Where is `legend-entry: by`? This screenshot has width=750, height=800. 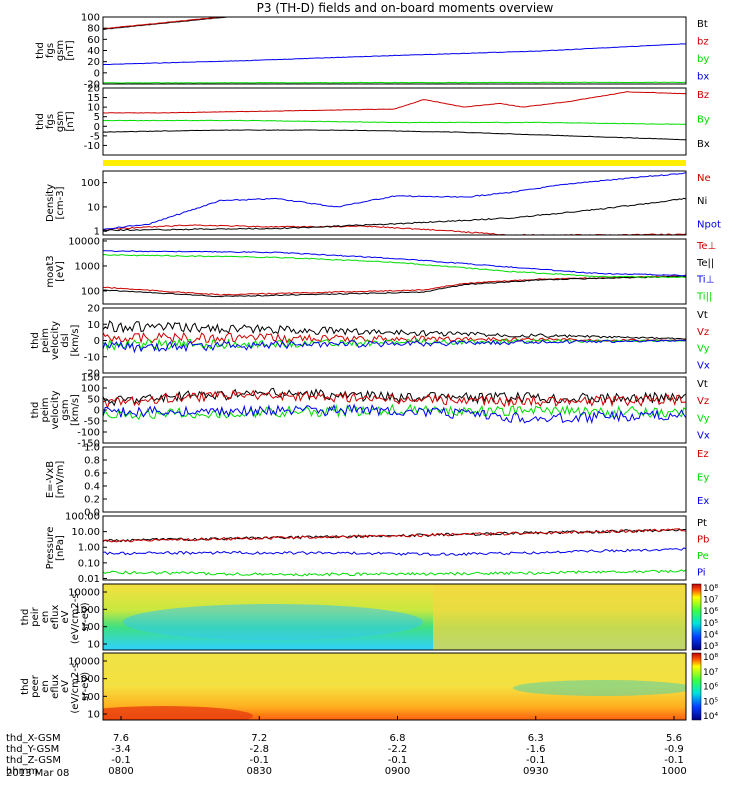
legend-entry: by is located at coordinates (703, 59).